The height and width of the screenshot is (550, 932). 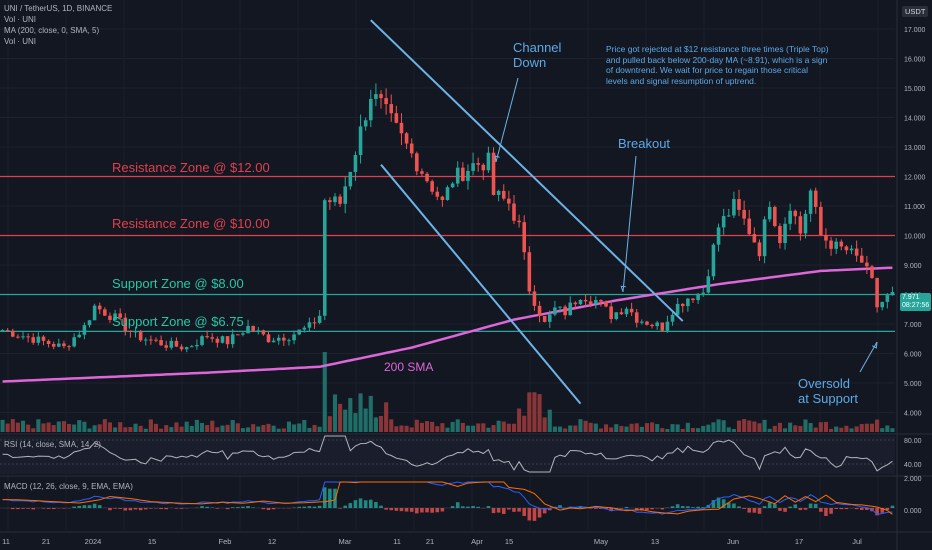 I want to click on arrow-line, so click(x=629, y=224).